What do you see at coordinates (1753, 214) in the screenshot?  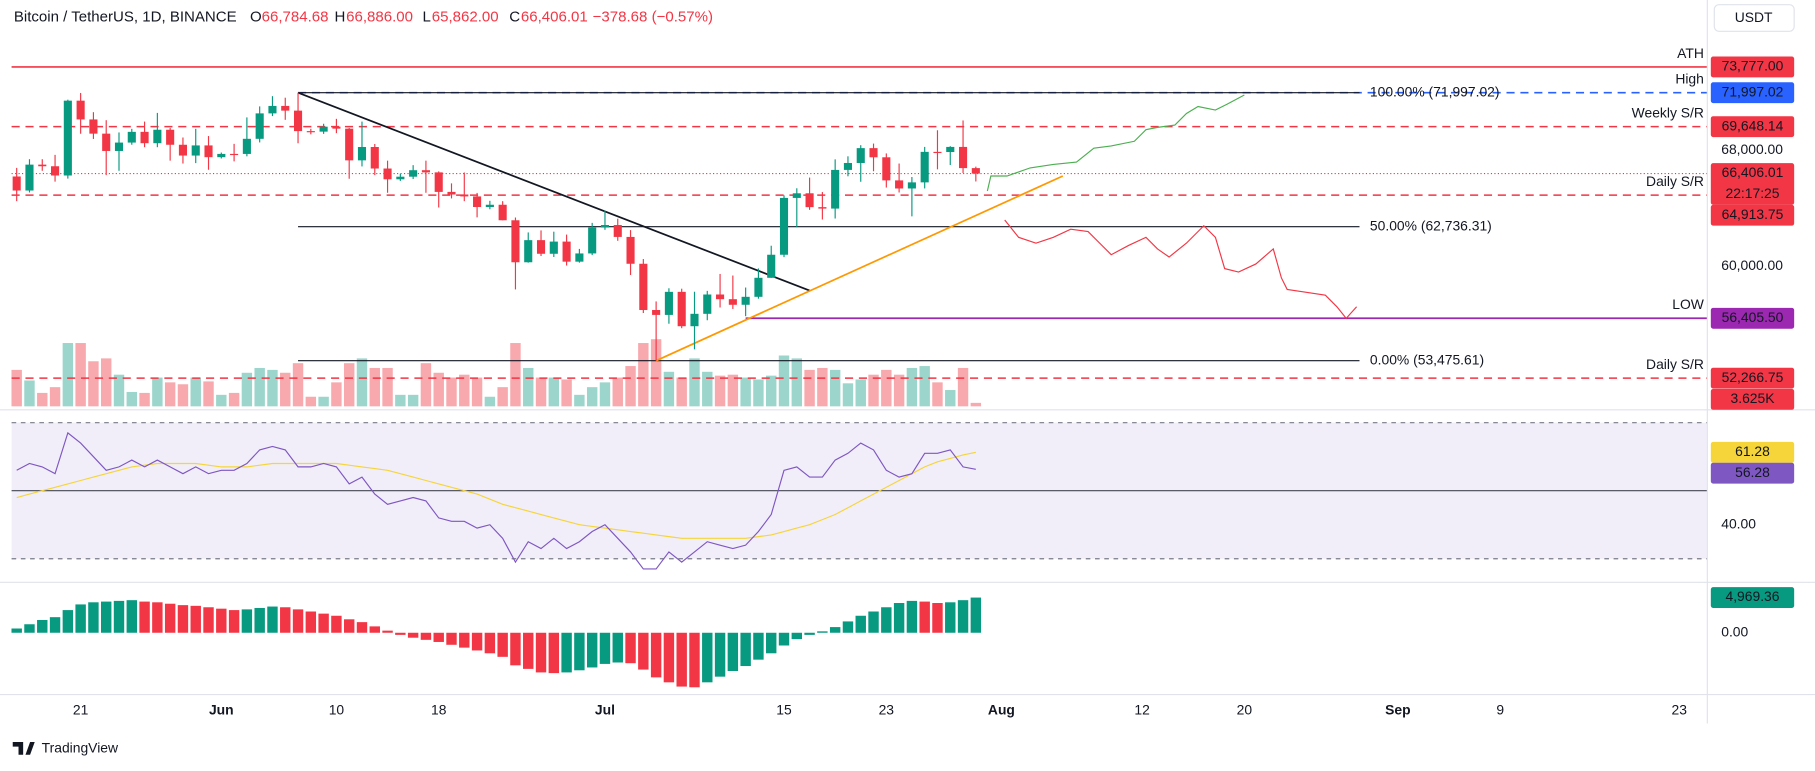 I see `price-label: 64,913.75` at bounding box center [1753, 214].